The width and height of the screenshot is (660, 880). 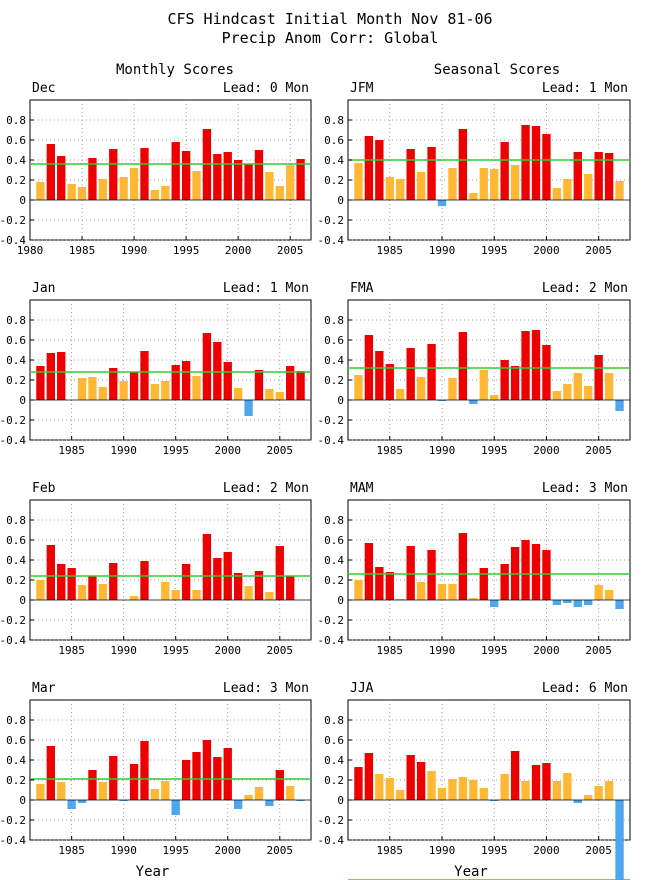 What do you see at coordinates (525, 790) in the screenshot?
I see `bar-1998` at bounding box center [525, 790].